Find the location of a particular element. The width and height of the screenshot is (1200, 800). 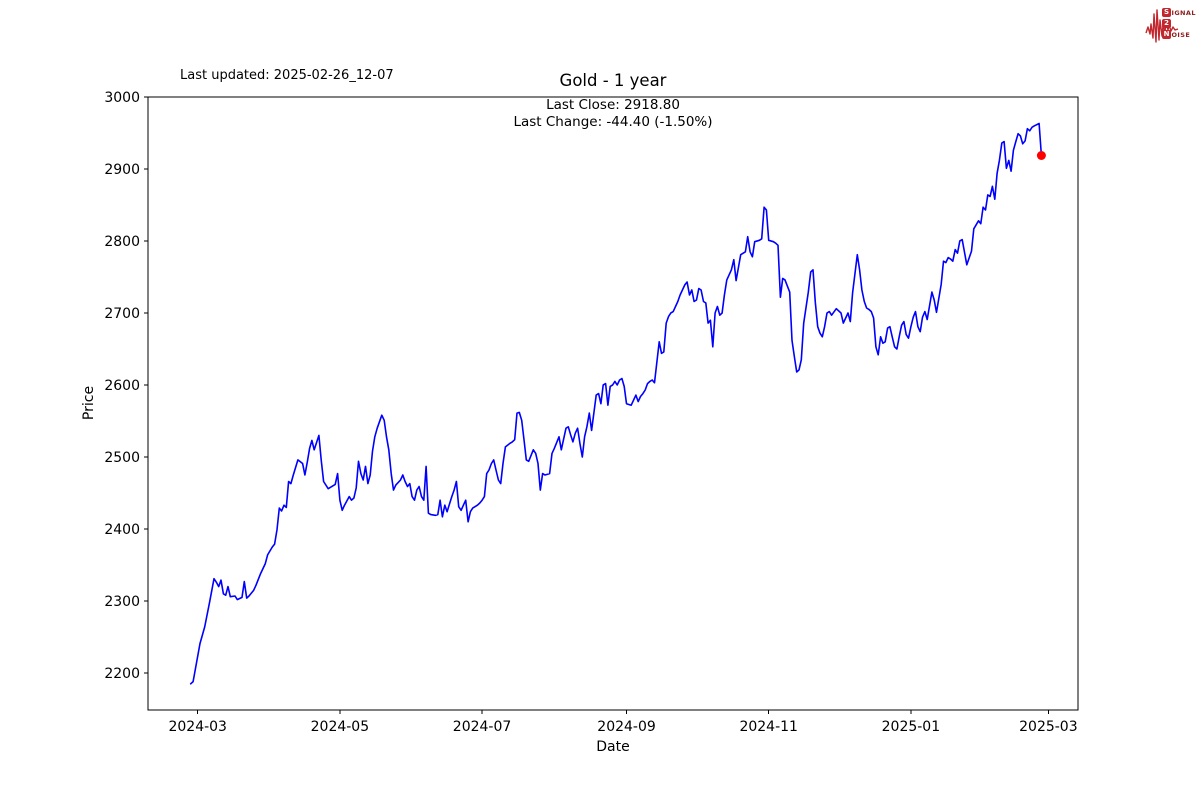

y-tick-label: 2300 is located at coordinates (122, 602).